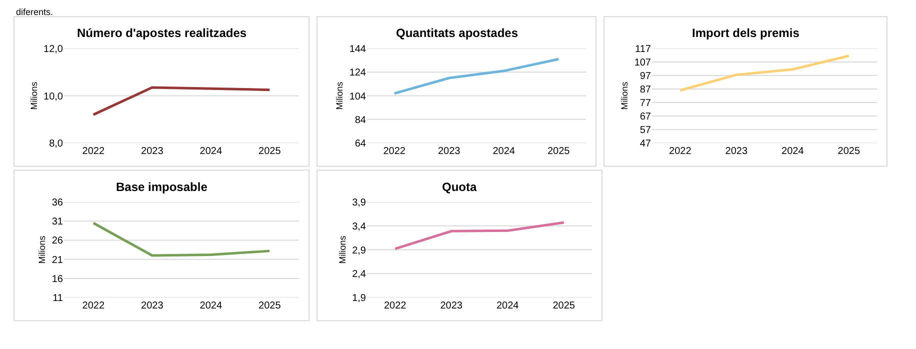  Describe the element at coordinates (359, 250) in the screenshot. I see `y-tick-label: 2,9` at that location.